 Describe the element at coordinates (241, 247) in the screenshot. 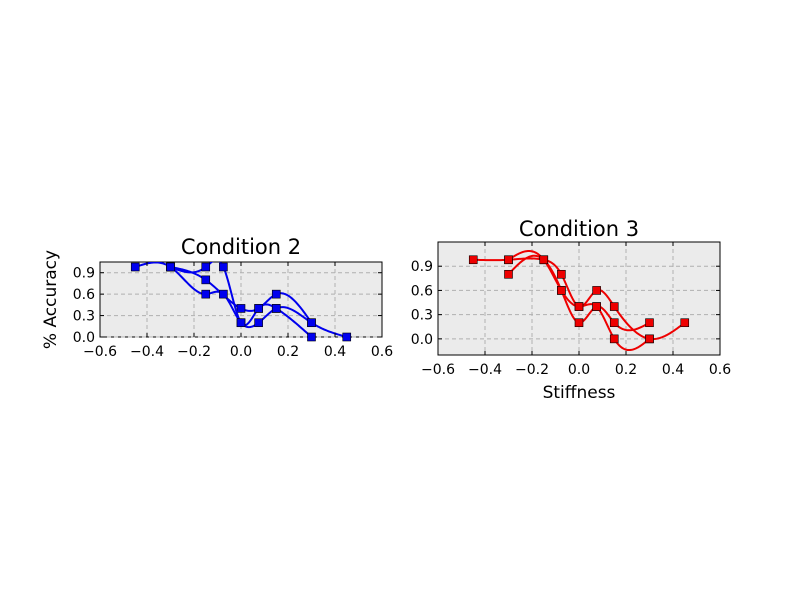

I see `chart-title: Condition 2` at that location.